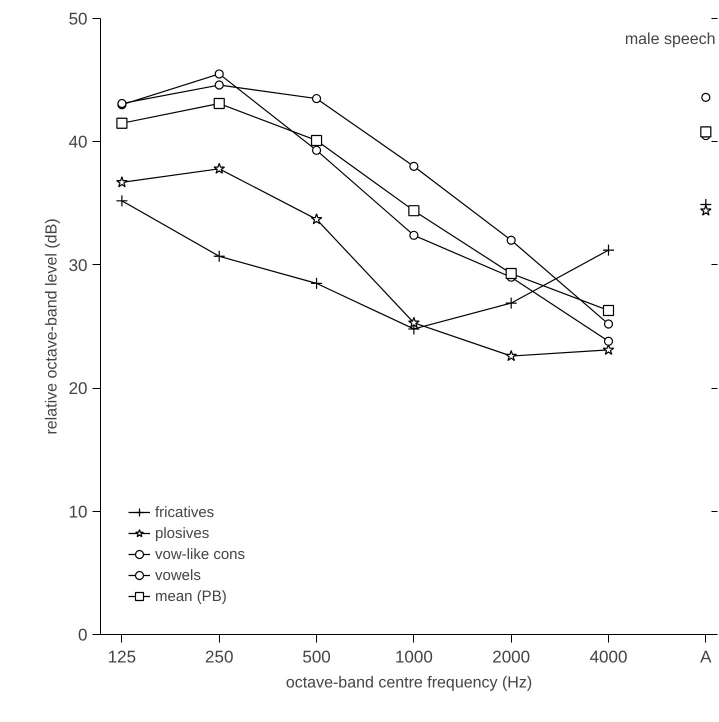  I want to click on x-tick-label: 250, so click(219, 657).